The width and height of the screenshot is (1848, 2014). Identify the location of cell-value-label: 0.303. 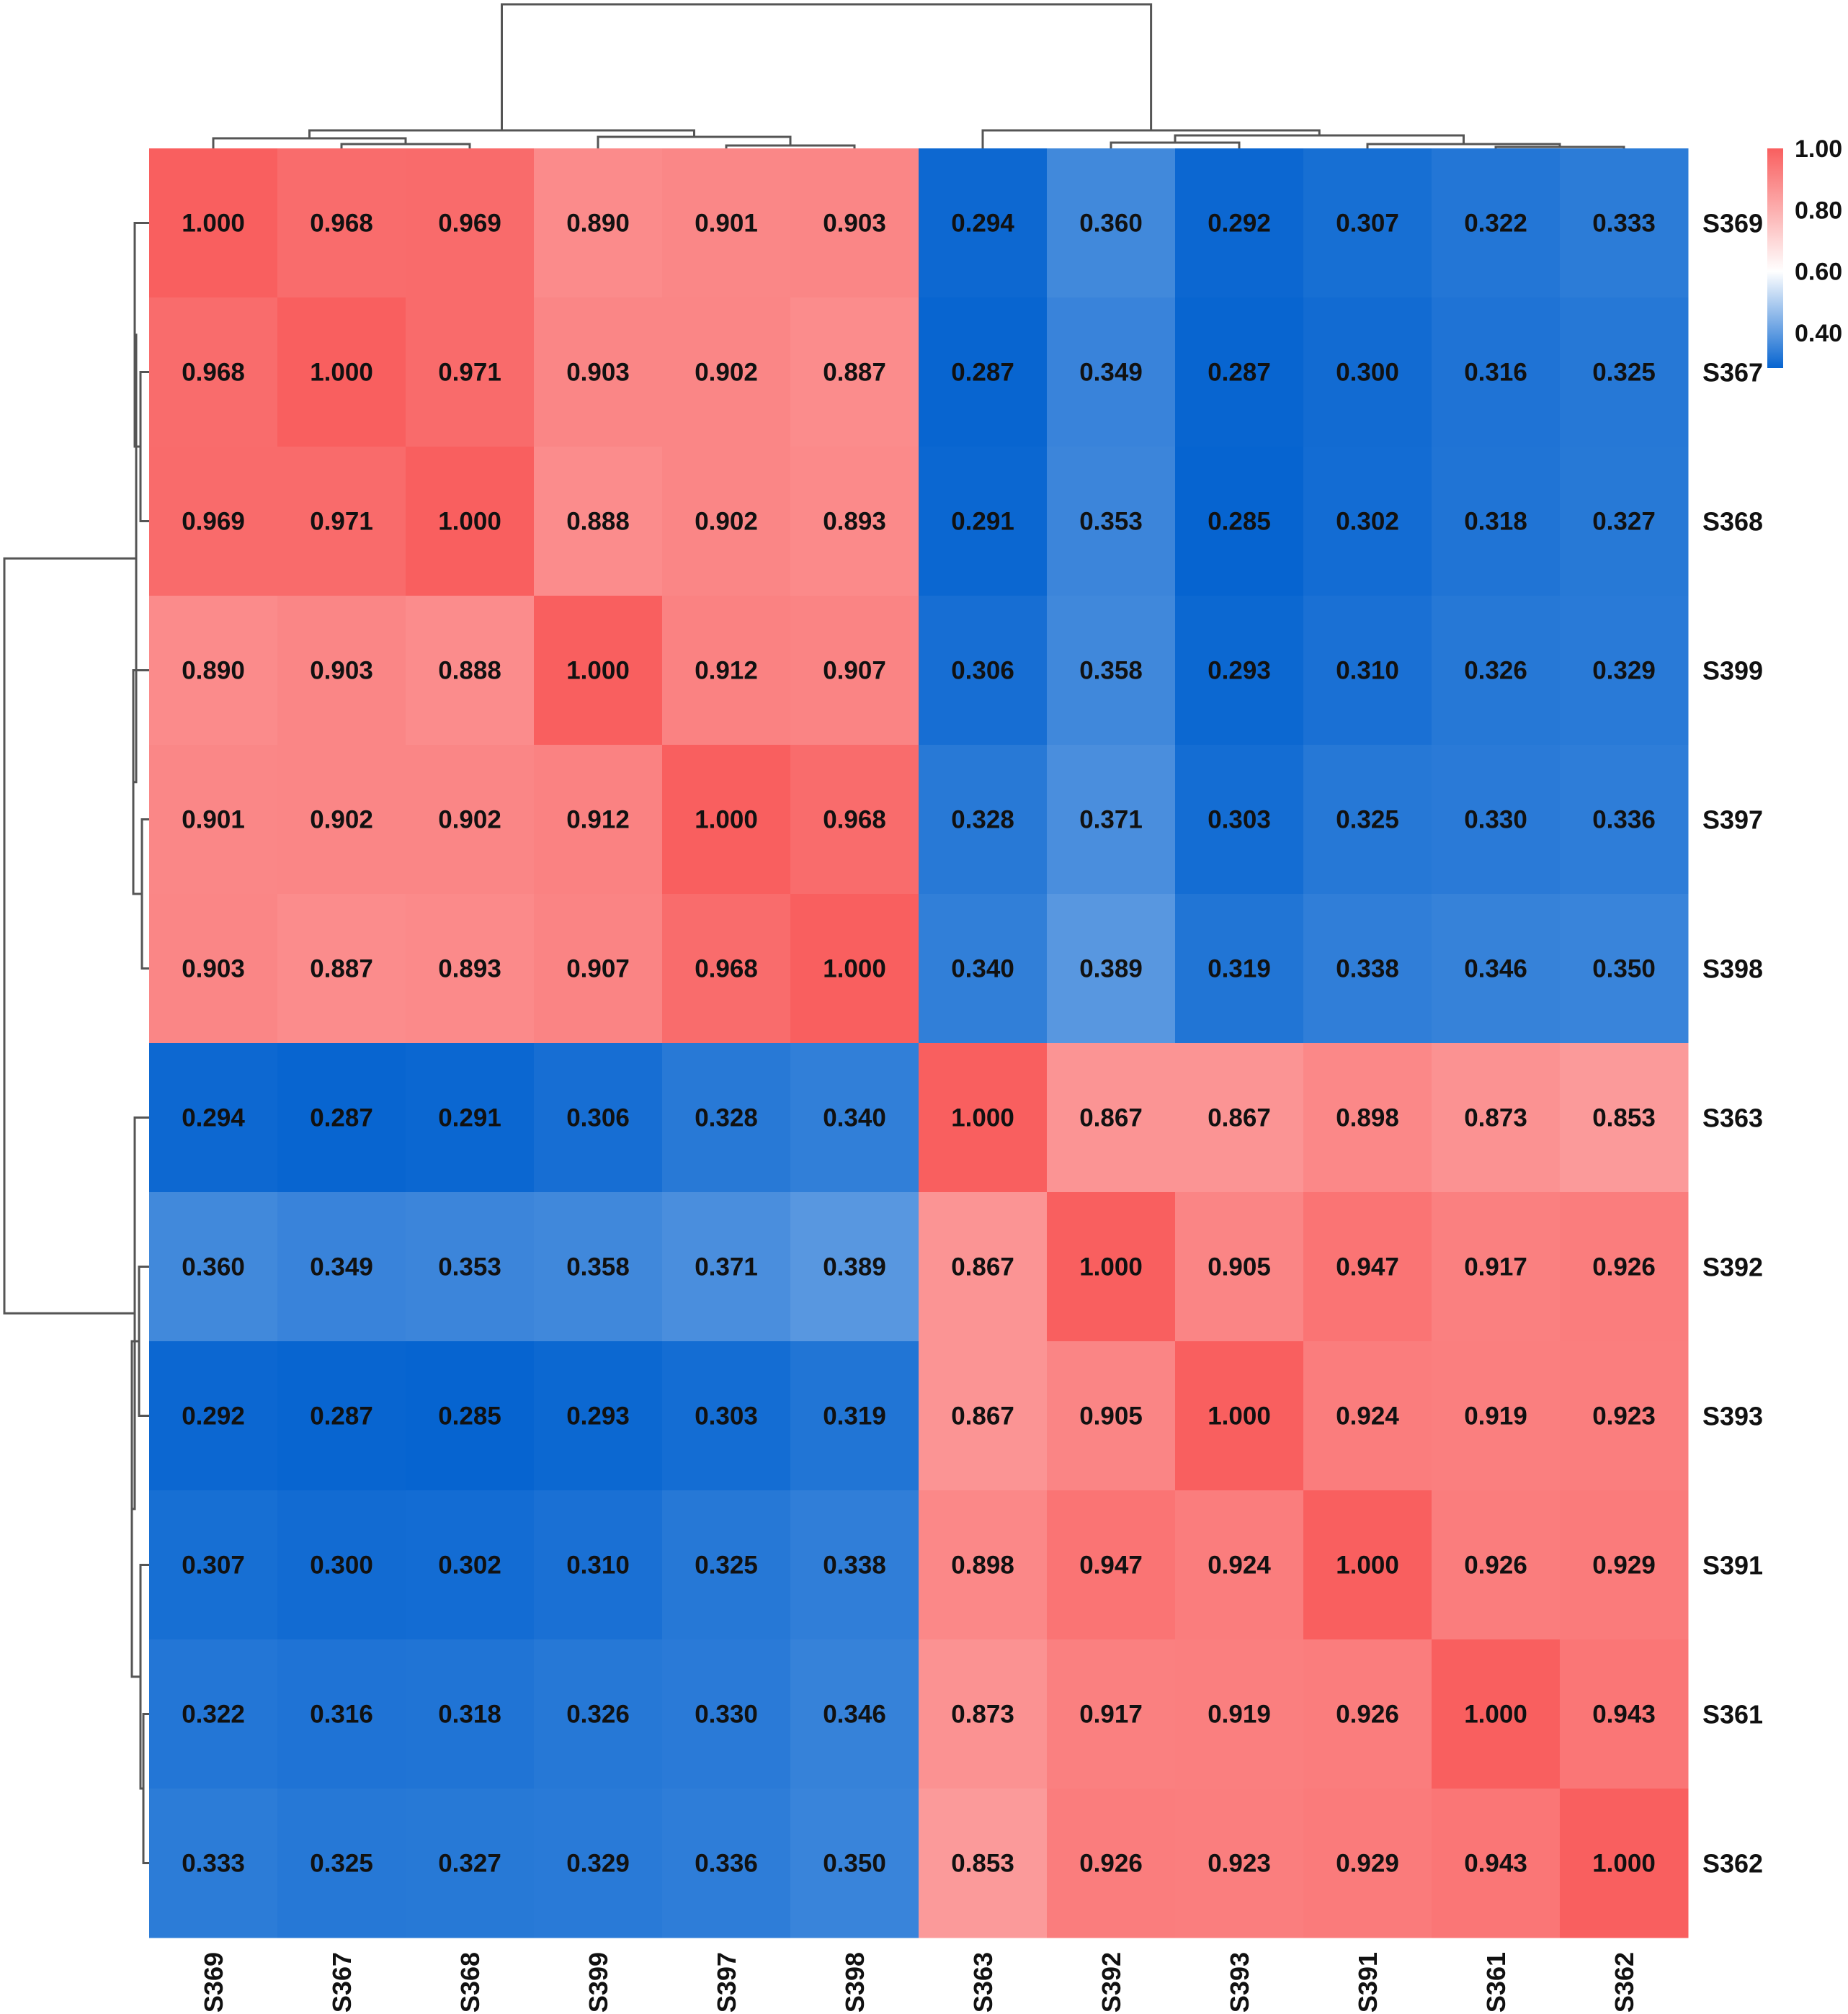
(1239, 820).